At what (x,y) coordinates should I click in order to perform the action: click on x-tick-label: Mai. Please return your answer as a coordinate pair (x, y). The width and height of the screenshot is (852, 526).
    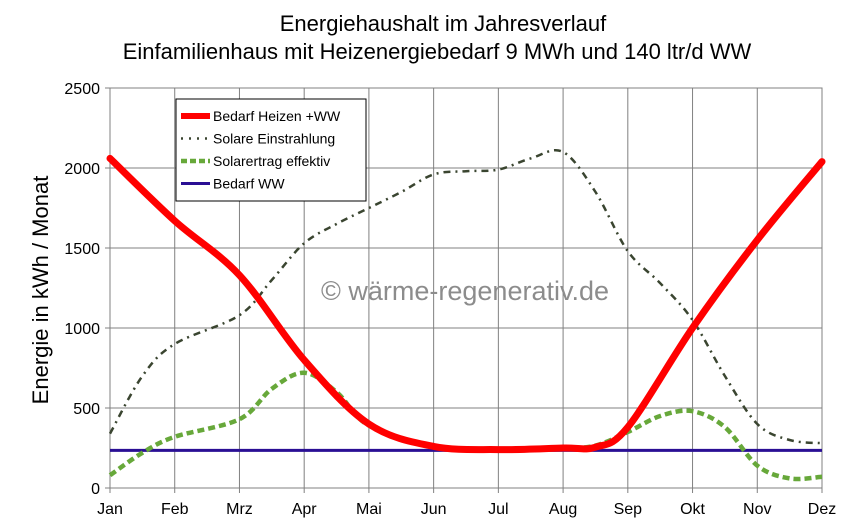
    Looking at the image, I should click on (369, 509).